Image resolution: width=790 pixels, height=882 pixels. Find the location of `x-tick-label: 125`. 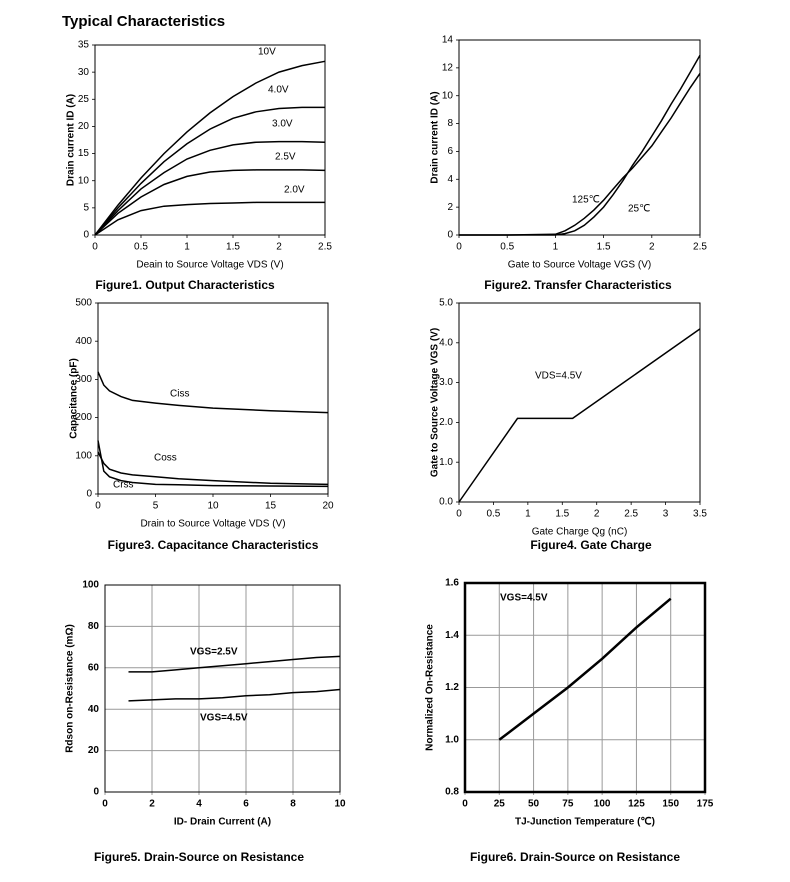

x-tick-label: 125 is located at coordinates (636, 804).